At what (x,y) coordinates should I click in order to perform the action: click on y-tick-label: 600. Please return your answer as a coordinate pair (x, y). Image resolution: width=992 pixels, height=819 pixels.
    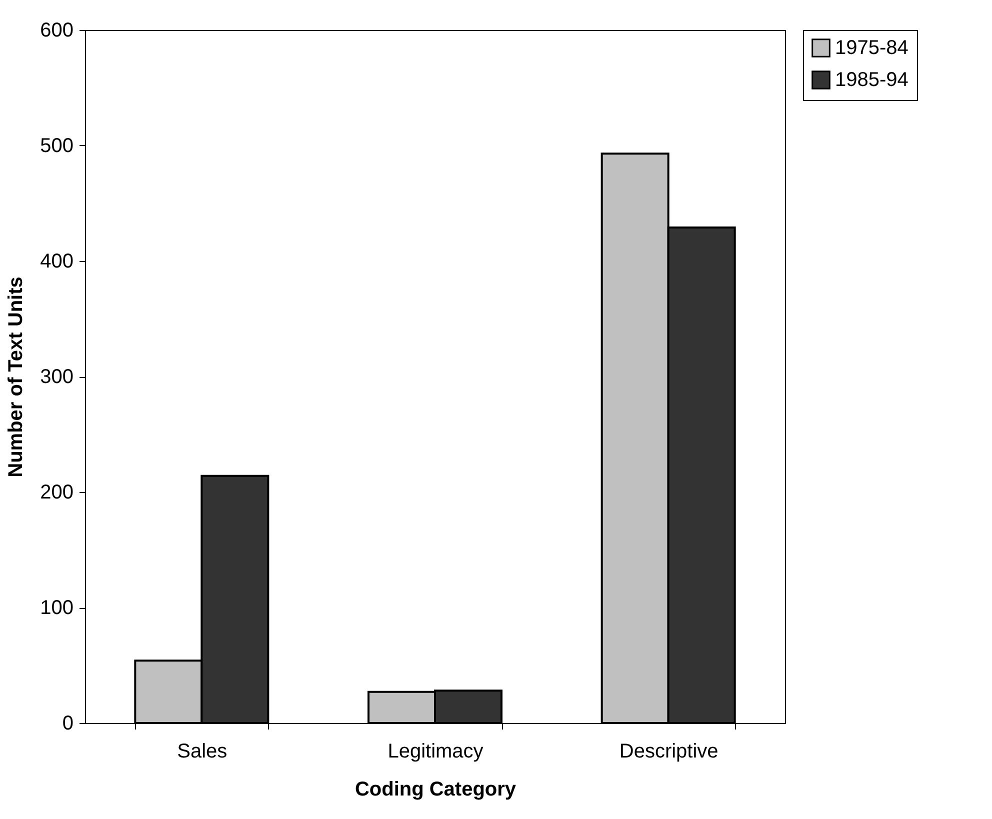
    Looking at the image, I should click on (57, 31).